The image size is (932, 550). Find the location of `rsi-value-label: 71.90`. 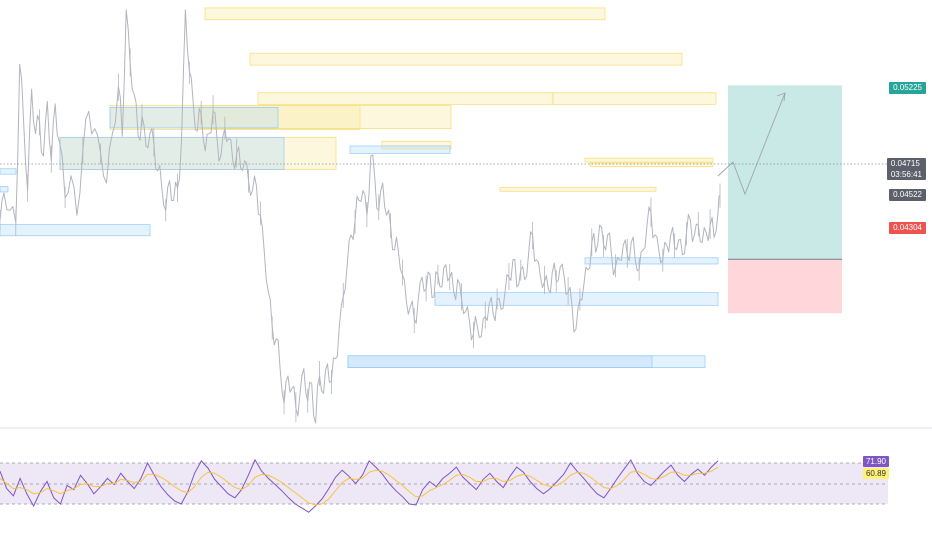

rsi-value-label: 71.90 is located at coordinates (875, 461).